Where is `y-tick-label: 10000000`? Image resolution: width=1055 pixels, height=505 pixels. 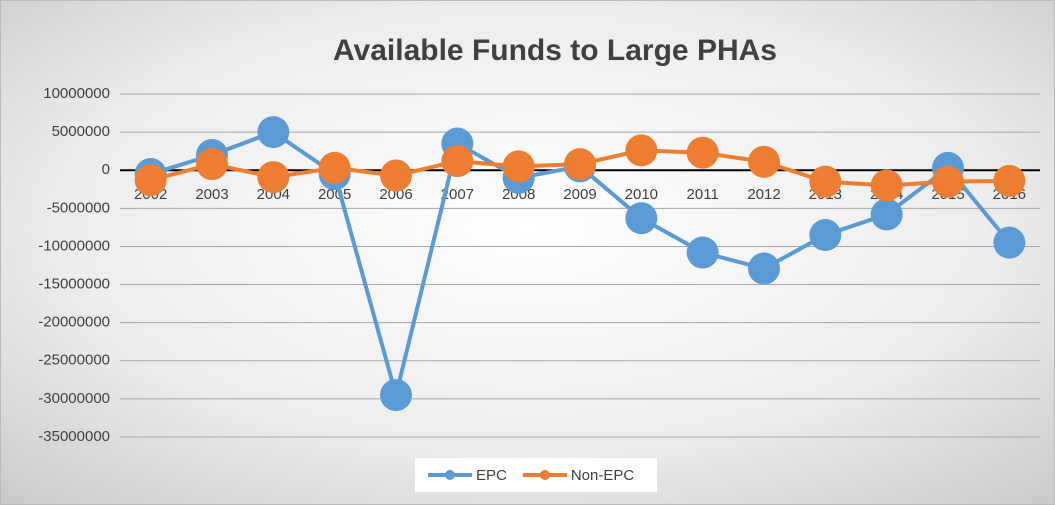 y-tick-label: 10000000 is located at coordinates (76, 93).